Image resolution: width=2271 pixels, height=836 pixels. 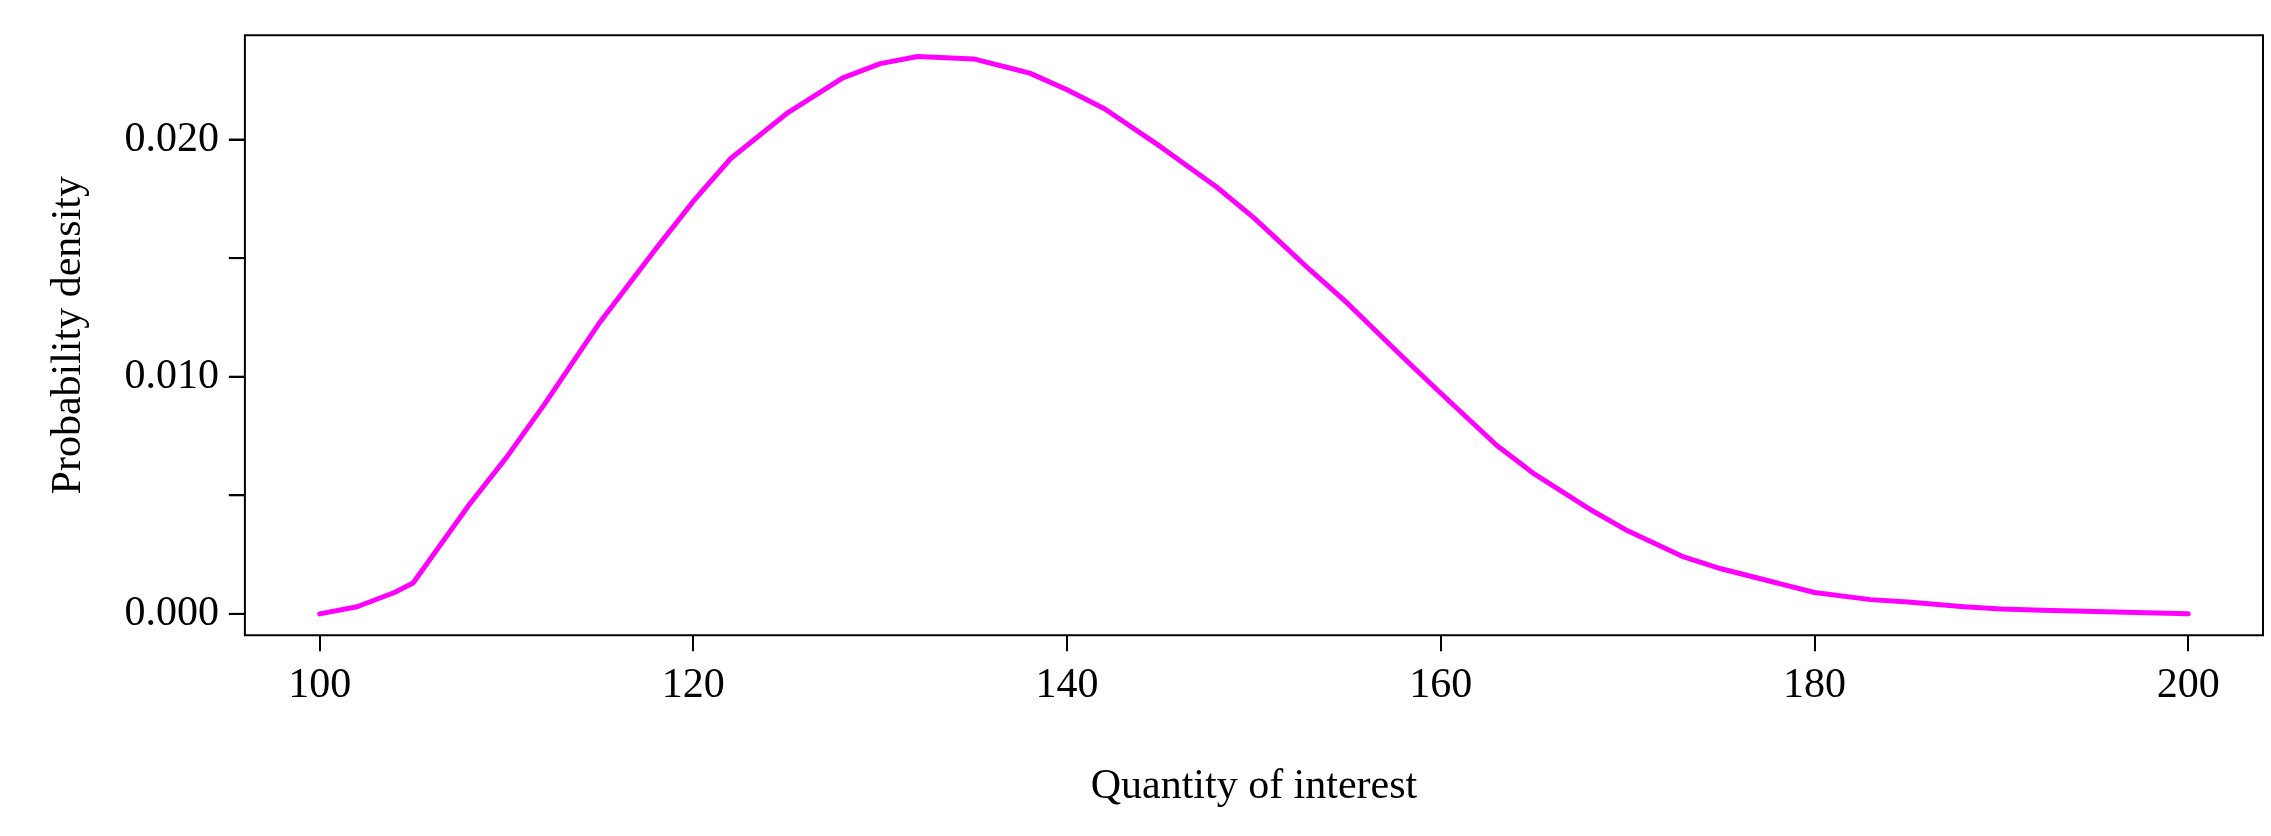 What do you see at coordinates (171, 136) in the screenshot?
I see `y-tick-label: 0.020` at bounding box center [171, 136].